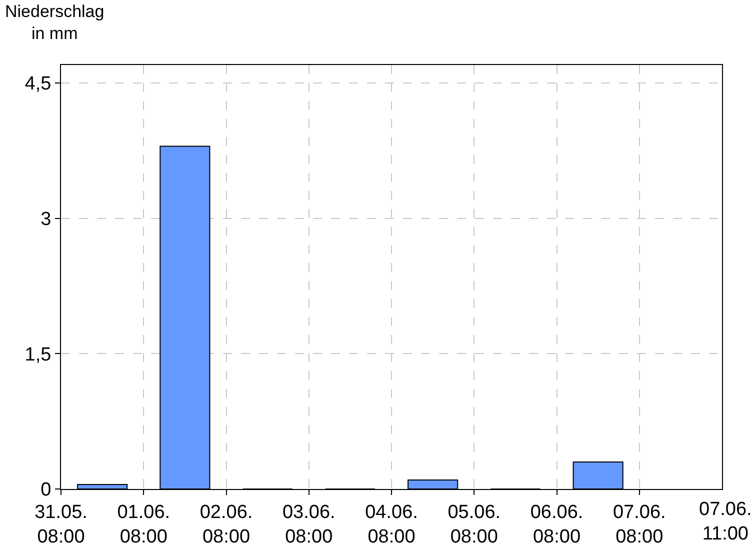  What do you see at coordinates (54, 23) in the screenshot?
I see `y-axis-title: Niederschlag in mm` at bounding box center [54, 23].